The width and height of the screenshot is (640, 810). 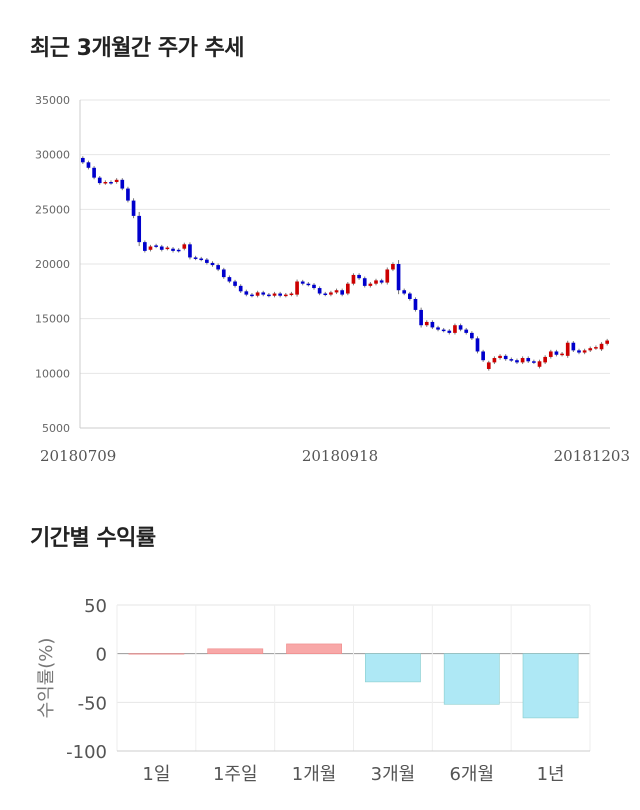 What do you see at coordinates (78, 456) in the screenshot?
I see `price-x-tick-label: 20180709` at bounding box center [78, 456].